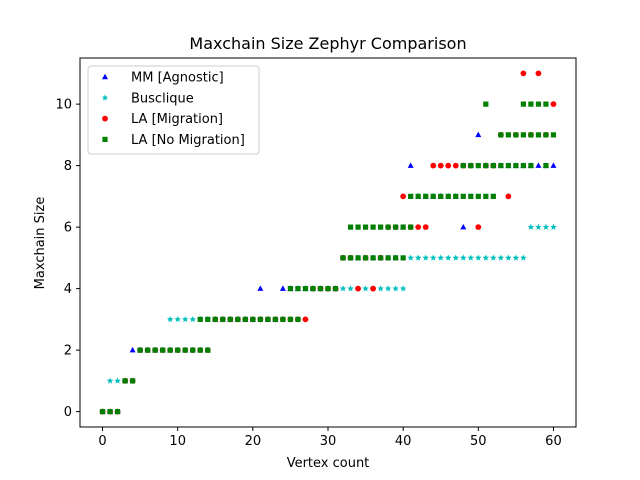 The height and width of the screenshot is (480, 640). Describe the element at coordinates (327, 43) in the screenshot. I see `chart-title: Maxchain Size Zephyr Comparison` at that location.